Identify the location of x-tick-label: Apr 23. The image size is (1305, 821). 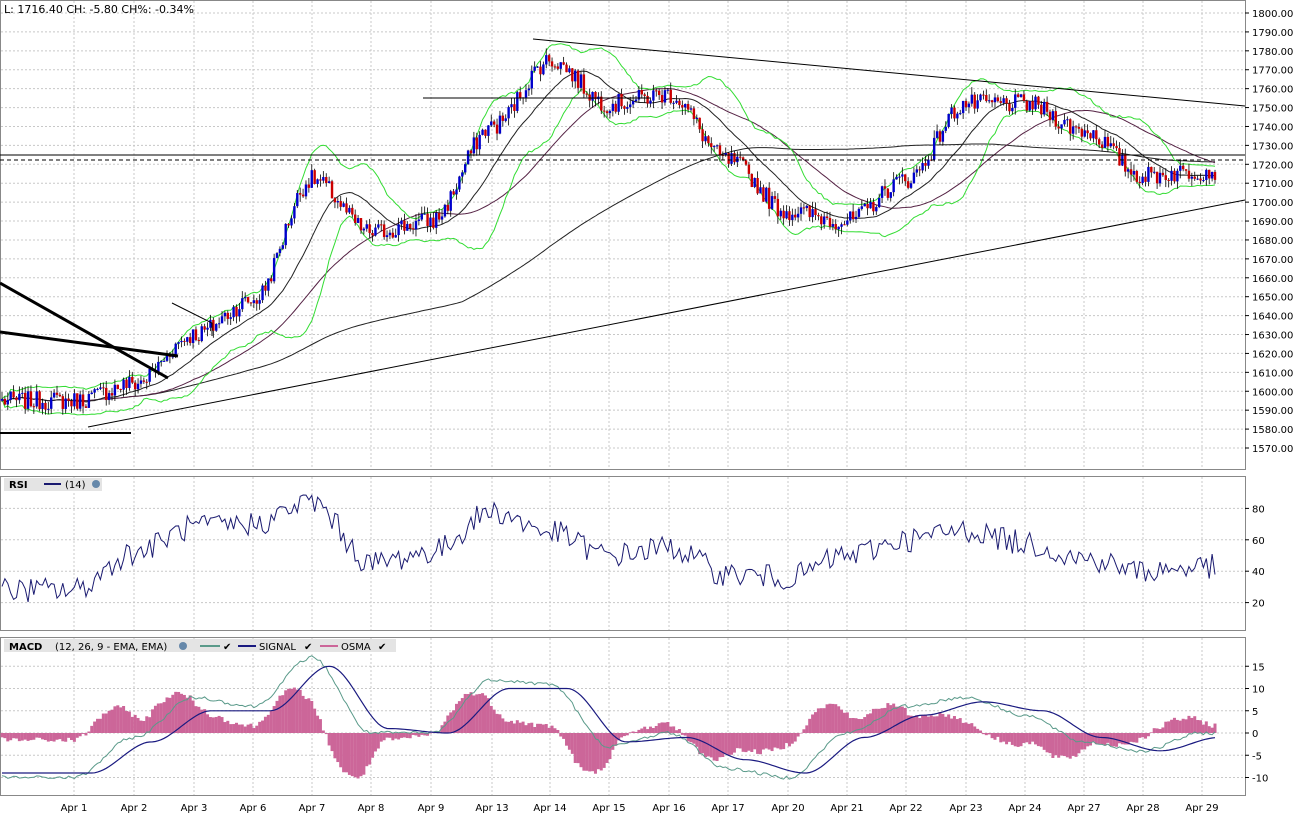
(965, 808).